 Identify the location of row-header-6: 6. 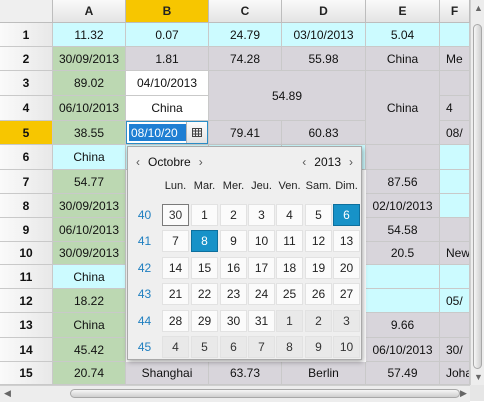
(26, 157).